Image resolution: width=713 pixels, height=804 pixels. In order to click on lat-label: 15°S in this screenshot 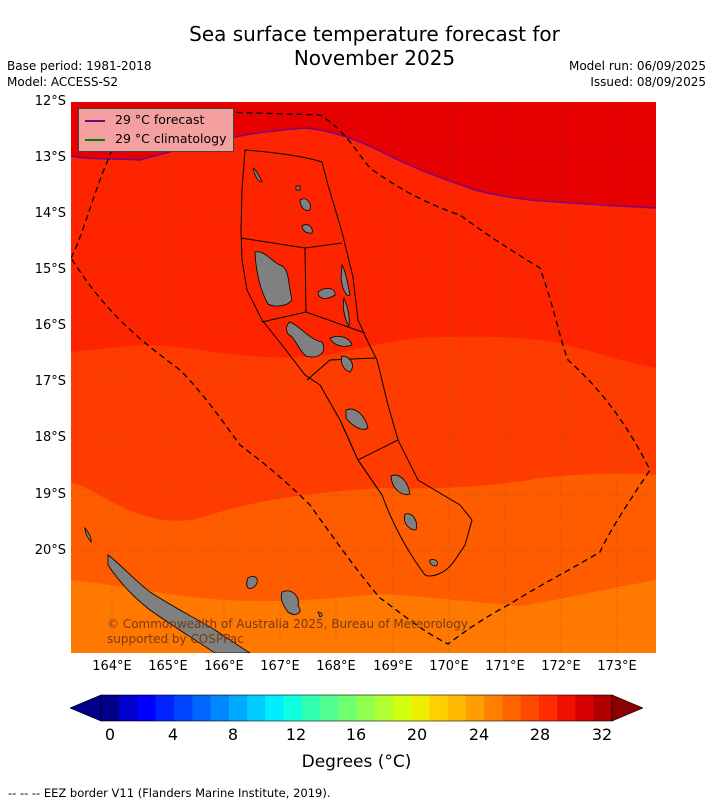, I will do `click(50, 269)`.